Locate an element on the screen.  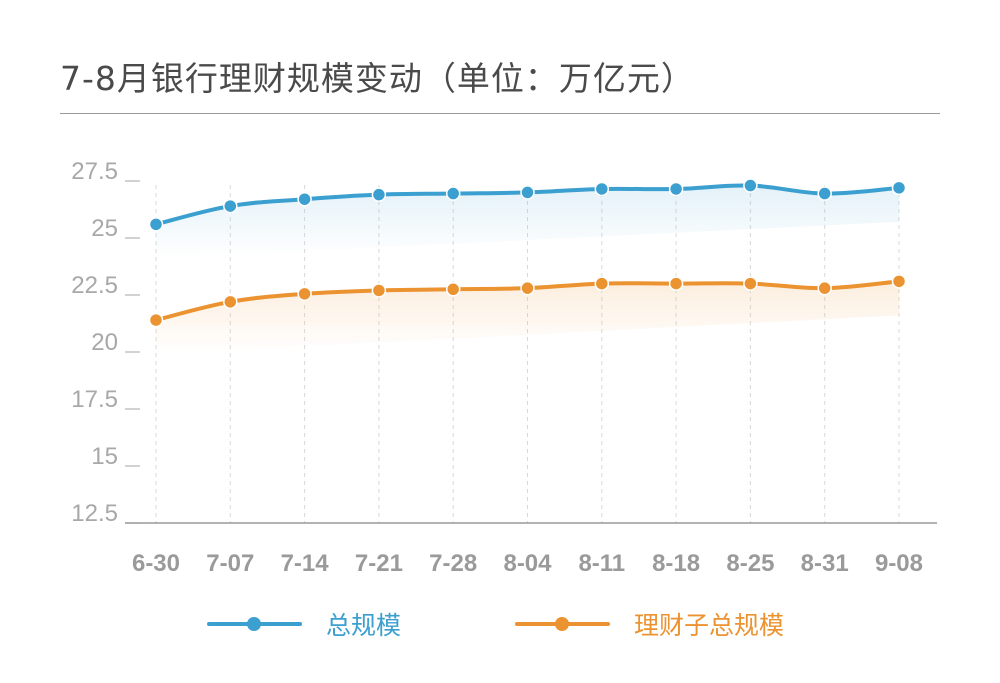
y-tick-label: 20 is located at coordinates (104, 342).